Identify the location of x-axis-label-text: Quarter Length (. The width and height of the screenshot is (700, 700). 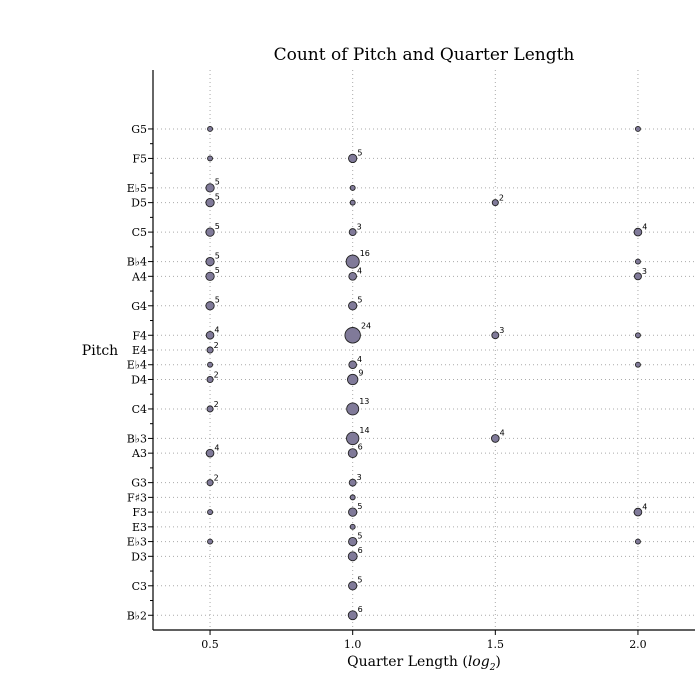
(407, 662).